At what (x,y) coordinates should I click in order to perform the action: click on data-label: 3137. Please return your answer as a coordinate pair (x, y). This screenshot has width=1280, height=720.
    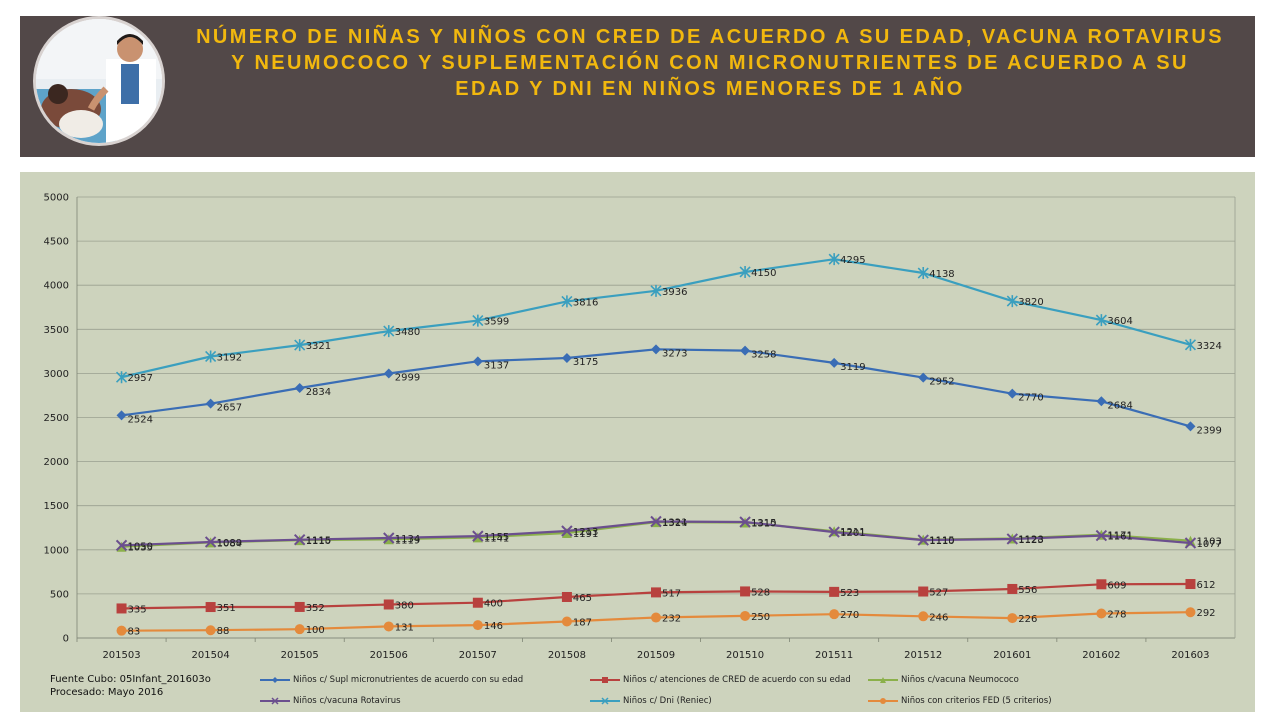
    Looking at the image, I should click on (496, 365).